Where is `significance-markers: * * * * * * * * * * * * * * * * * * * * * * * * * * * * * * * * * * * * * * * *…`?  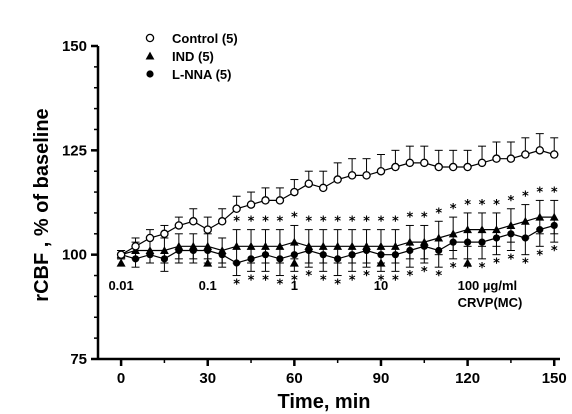 significance-markers: * * * * * * * * * * * * * * * * * * * * * * * * * * * * * * * * * * * * * * * *… is located at coordinates (395, 238).